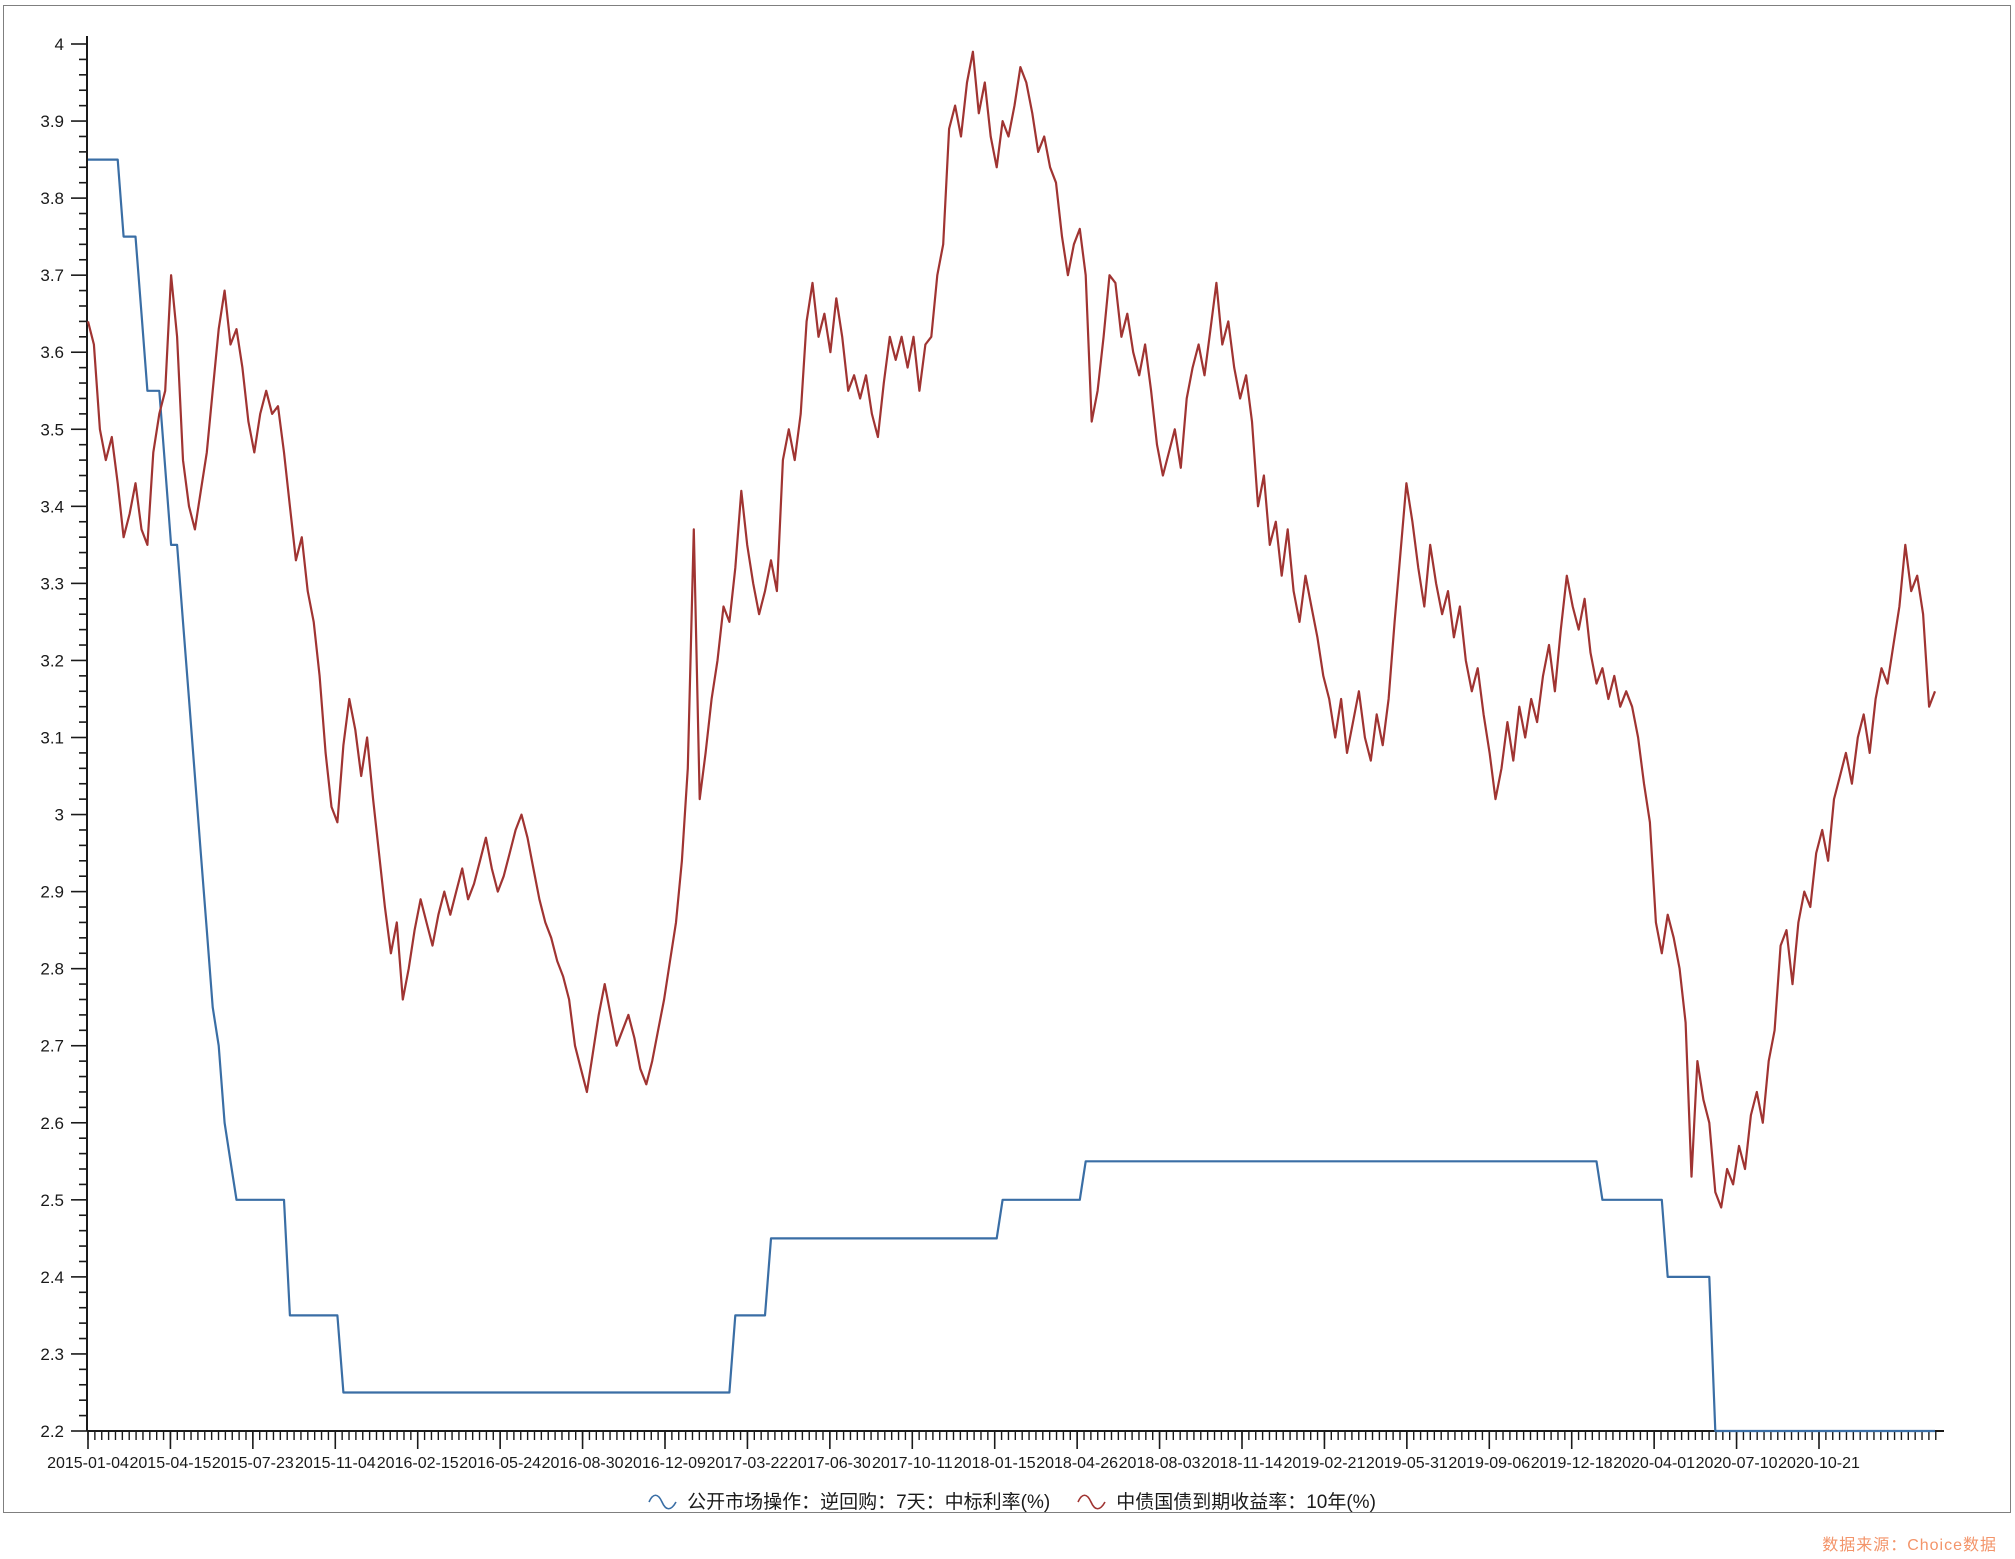 The image size is (2015, 1559). What do you see at coordinates (1407, 1463) in the screenshot?
I see `x-axis-label: 2019-05-31` at bounding box center [1407, 1463].